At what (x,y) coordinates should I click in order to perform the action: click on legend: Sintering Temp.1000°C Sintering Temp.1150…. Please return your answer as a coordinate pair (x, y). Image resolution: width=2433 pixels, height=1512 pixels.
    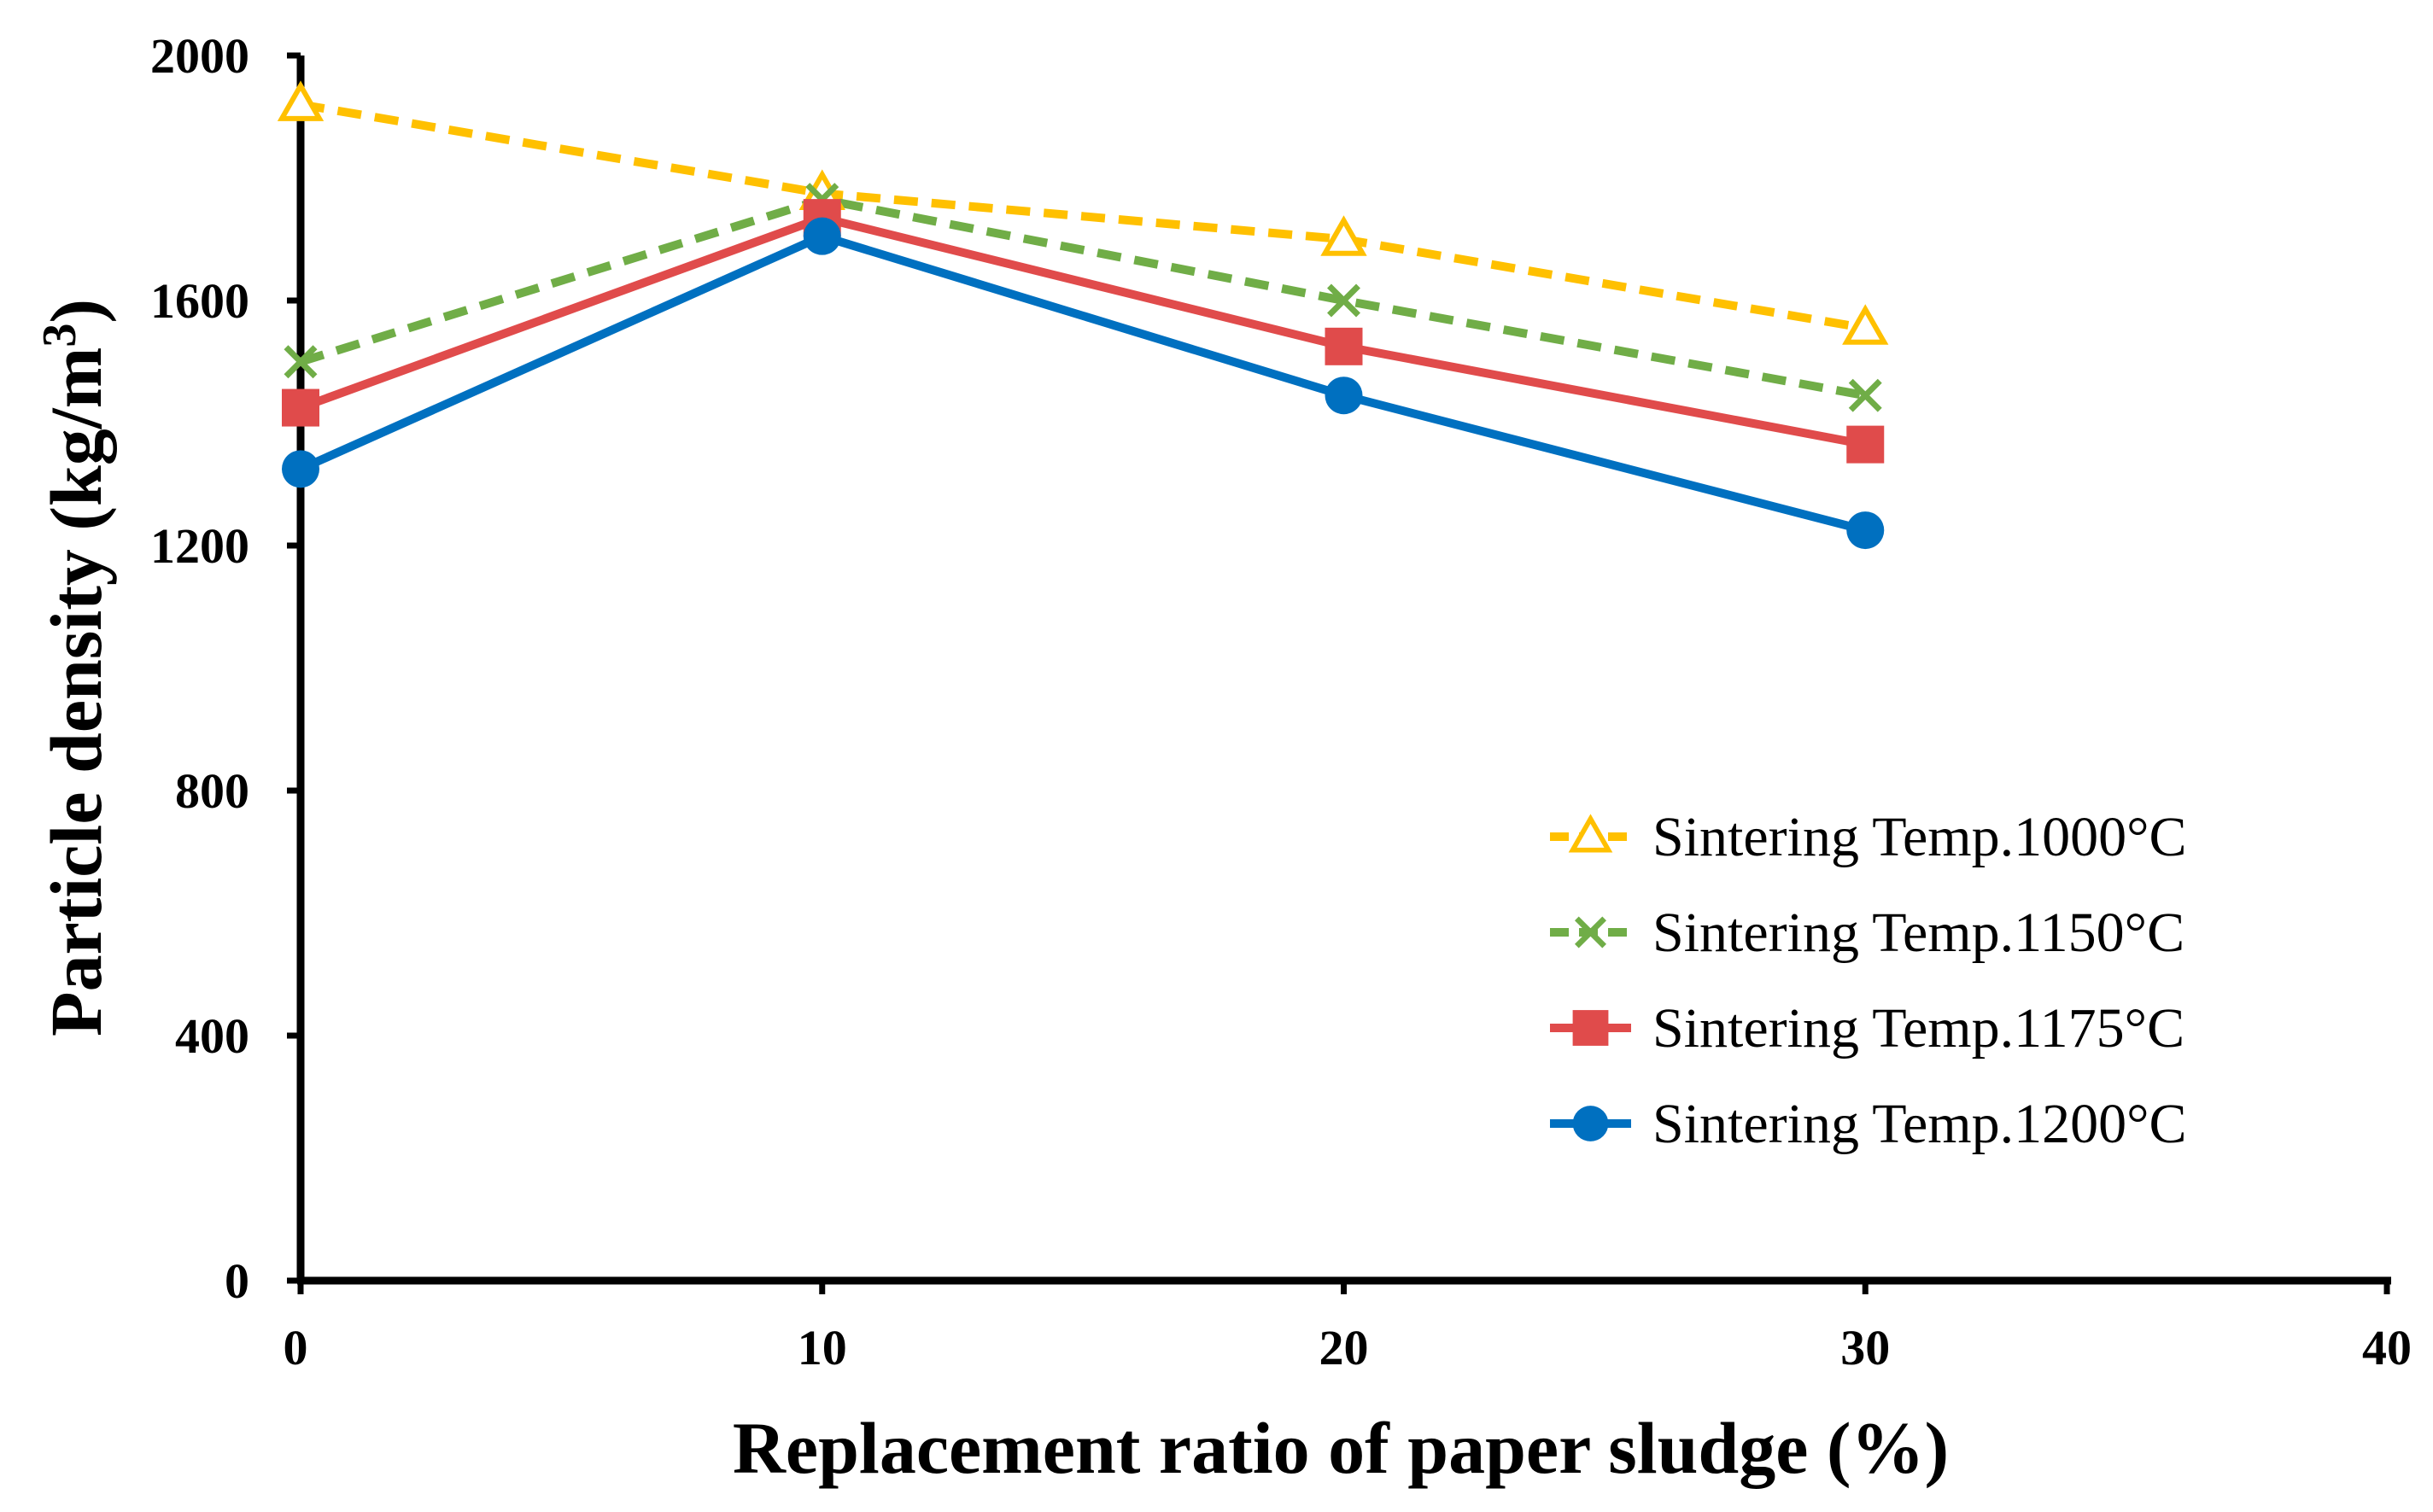
    Looking at the image, I should click on (1869, 980).